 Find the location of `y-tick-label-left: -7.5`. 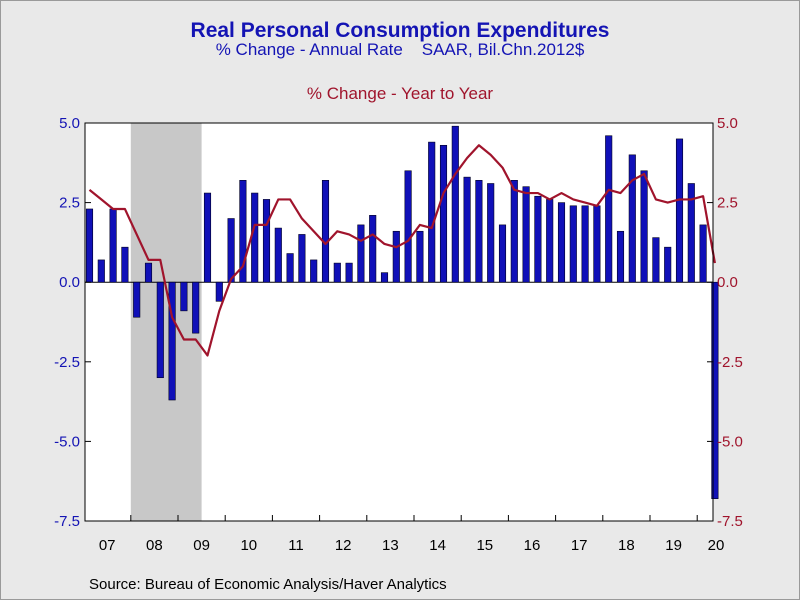

y-tick-label-left: -7.5 is located at coordinates (67, 521).